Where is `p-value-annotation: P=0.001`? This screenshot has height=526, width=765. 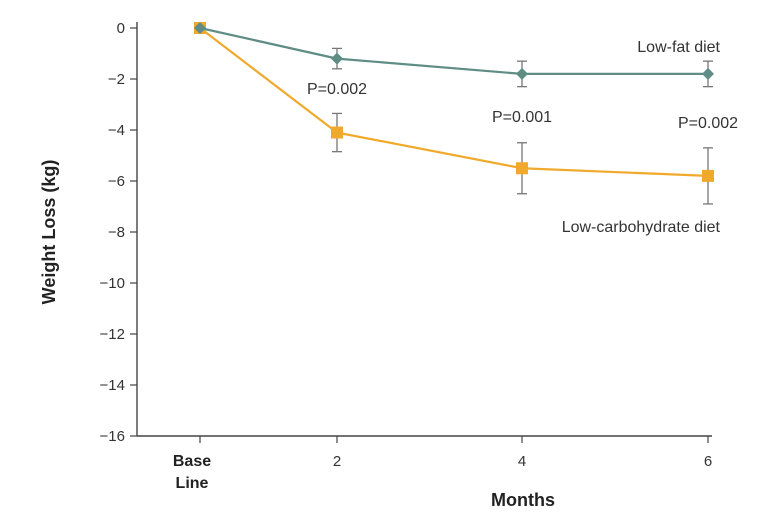 p-value-annotation: P=0.001 is located at coordinates (522, 117).